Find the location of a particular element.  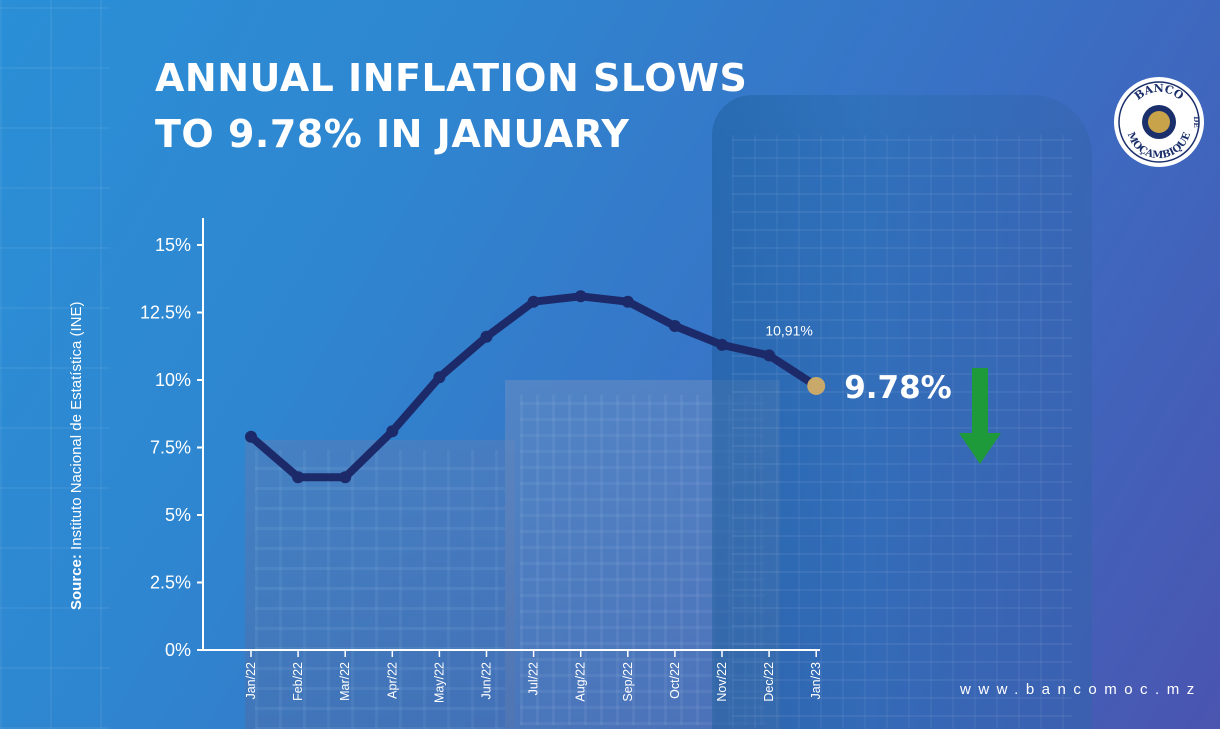

bank-logo: BANCO MOÇAMBIQUE DE is located at coordinates (1159, 122).